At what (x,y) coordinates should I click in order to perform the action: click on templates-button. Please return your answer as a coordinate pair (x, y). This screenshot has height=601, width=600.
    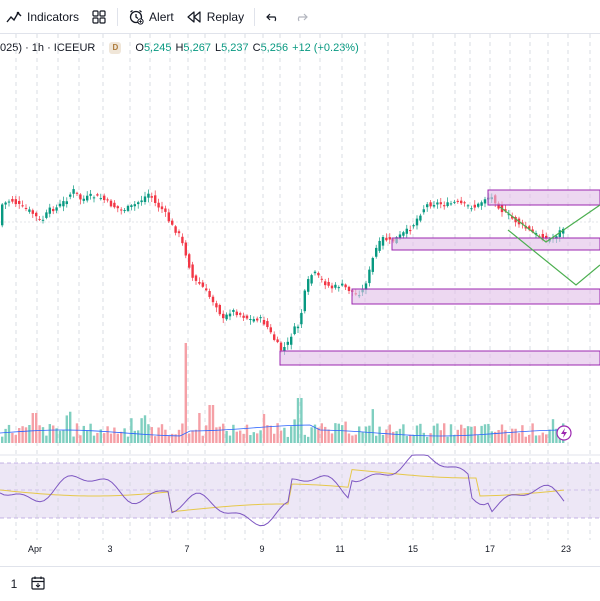
    Looking at the image, I should click on (99, 16).